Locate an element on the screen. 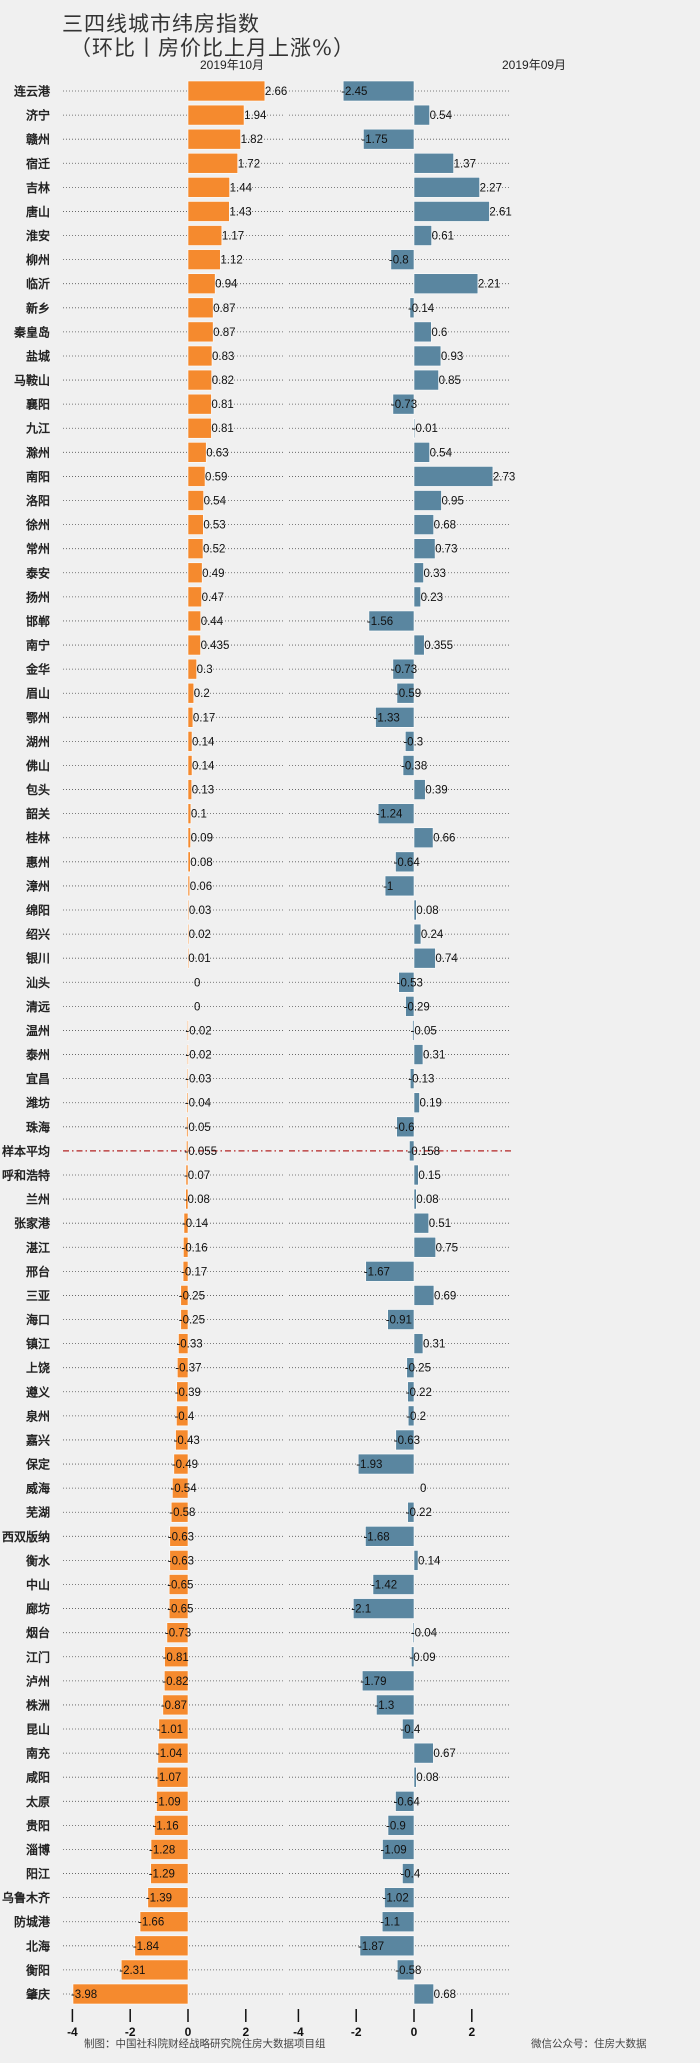  data-label: 2.61 is located at coordinates (500, 212).